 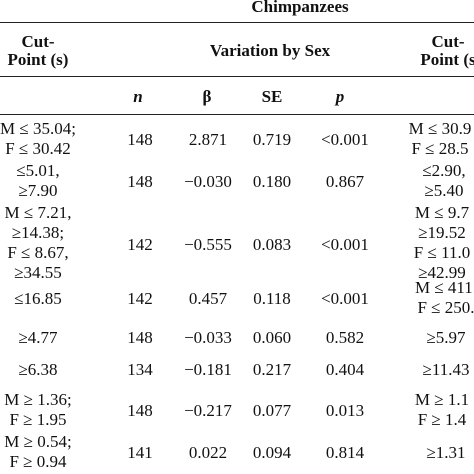 I want to click on cut-point-header-line1: Cut-, so click(x=38, y=41).